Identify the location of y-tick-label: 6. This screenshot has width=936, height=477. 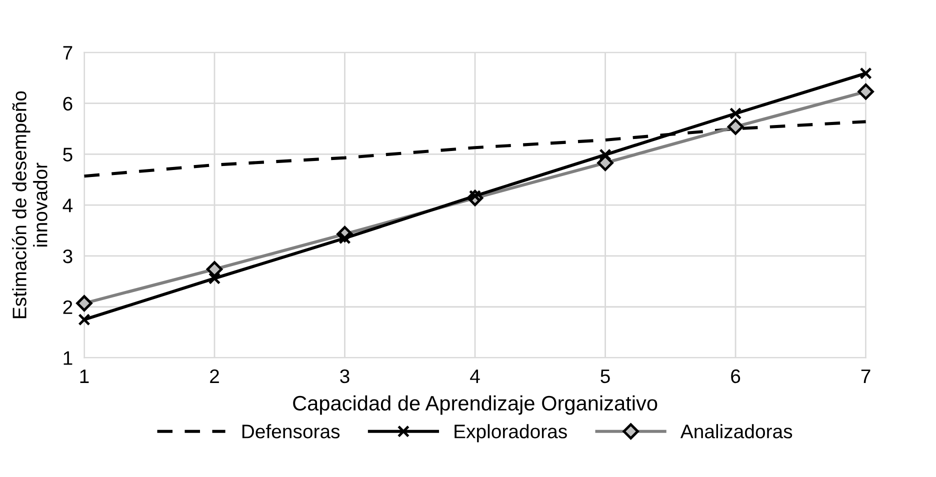
(67, 103).